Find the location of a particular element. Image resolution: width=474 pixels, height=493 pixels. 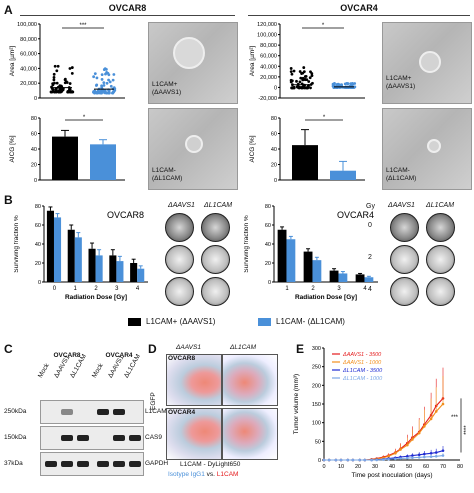

y-tick-label: 150 is located at coordinates (316, 405).